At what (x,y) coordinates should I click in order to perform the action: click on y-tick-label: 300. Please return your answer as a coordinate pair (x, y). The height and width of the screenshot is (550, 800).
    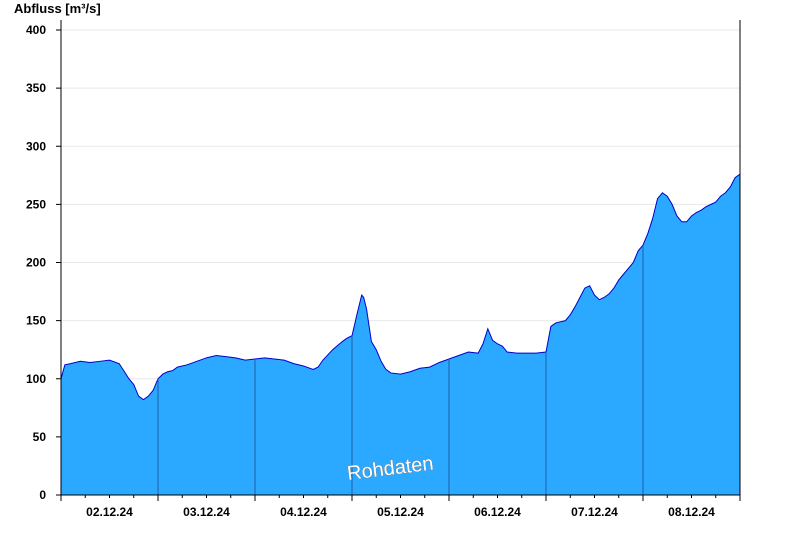
    Looking at the image, I should click on (36, 146).